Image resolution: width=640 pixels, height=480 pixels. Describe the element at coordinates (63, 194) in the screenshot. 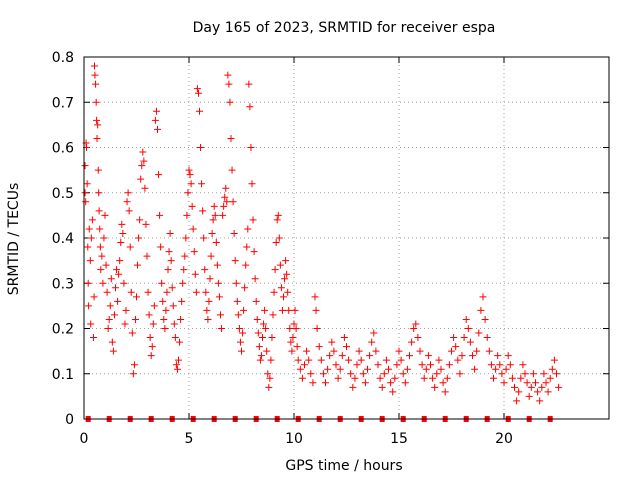

I see `y-tick-label: 0.5` at that location.